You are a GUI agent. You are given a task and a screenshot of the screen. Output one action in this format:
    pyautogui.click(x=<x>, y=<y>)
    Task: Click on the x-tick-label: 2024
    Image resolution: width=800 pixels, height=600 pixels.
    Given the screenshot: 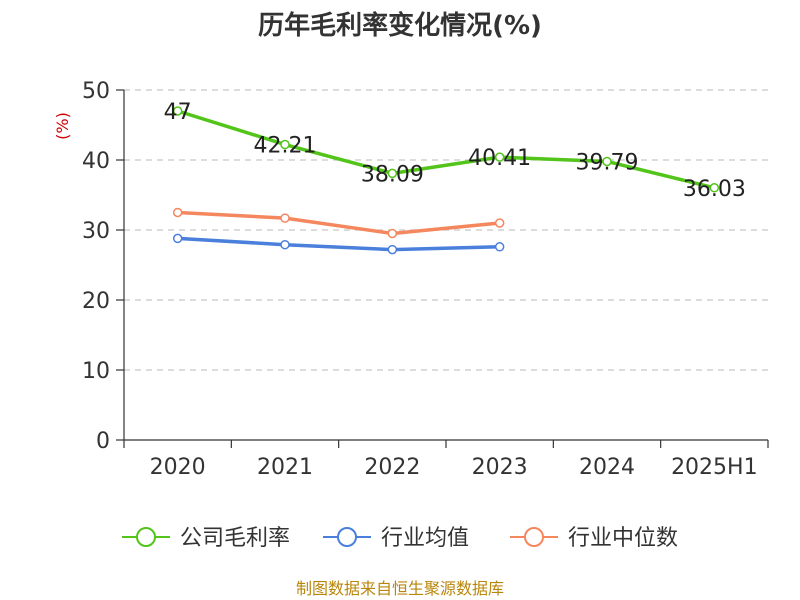 What is the action you would take?
    pyautogui.click(x=607, y=467)
    